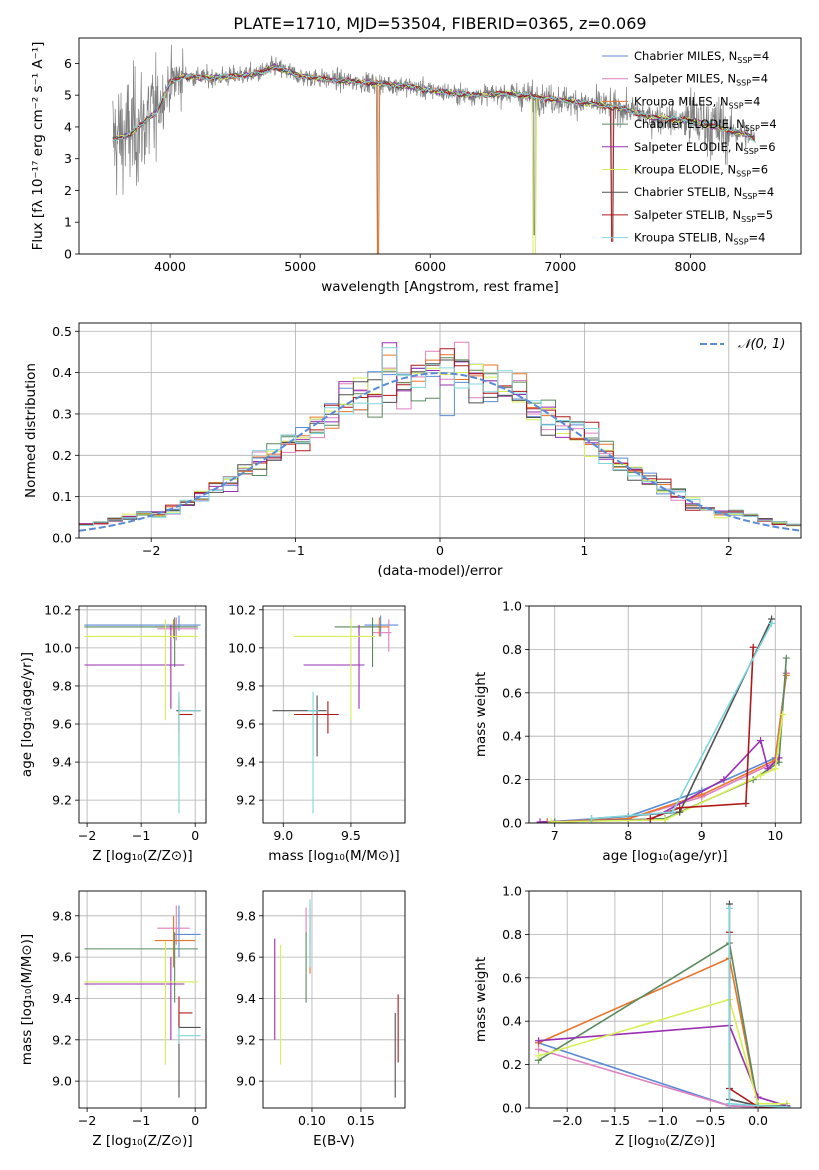  I want to click on residuals-xtick-label: 2, so click(729, 550).